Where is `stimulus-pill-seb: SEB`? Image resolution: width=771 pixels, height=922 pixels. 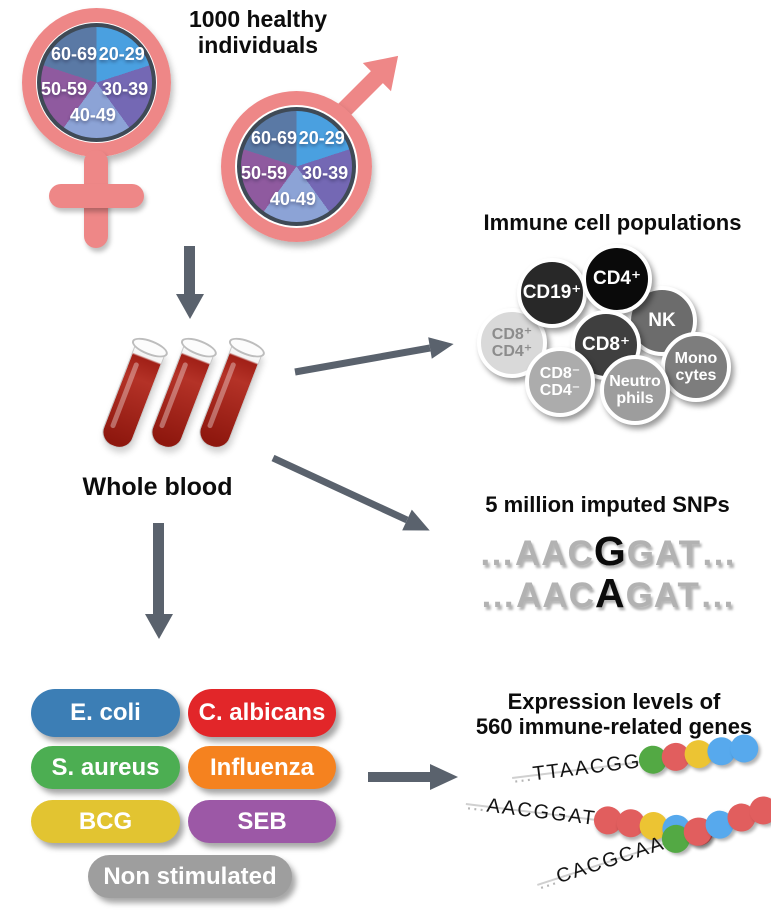 stimulus-pill-seb: SEB is located at coordinates (262, 821).